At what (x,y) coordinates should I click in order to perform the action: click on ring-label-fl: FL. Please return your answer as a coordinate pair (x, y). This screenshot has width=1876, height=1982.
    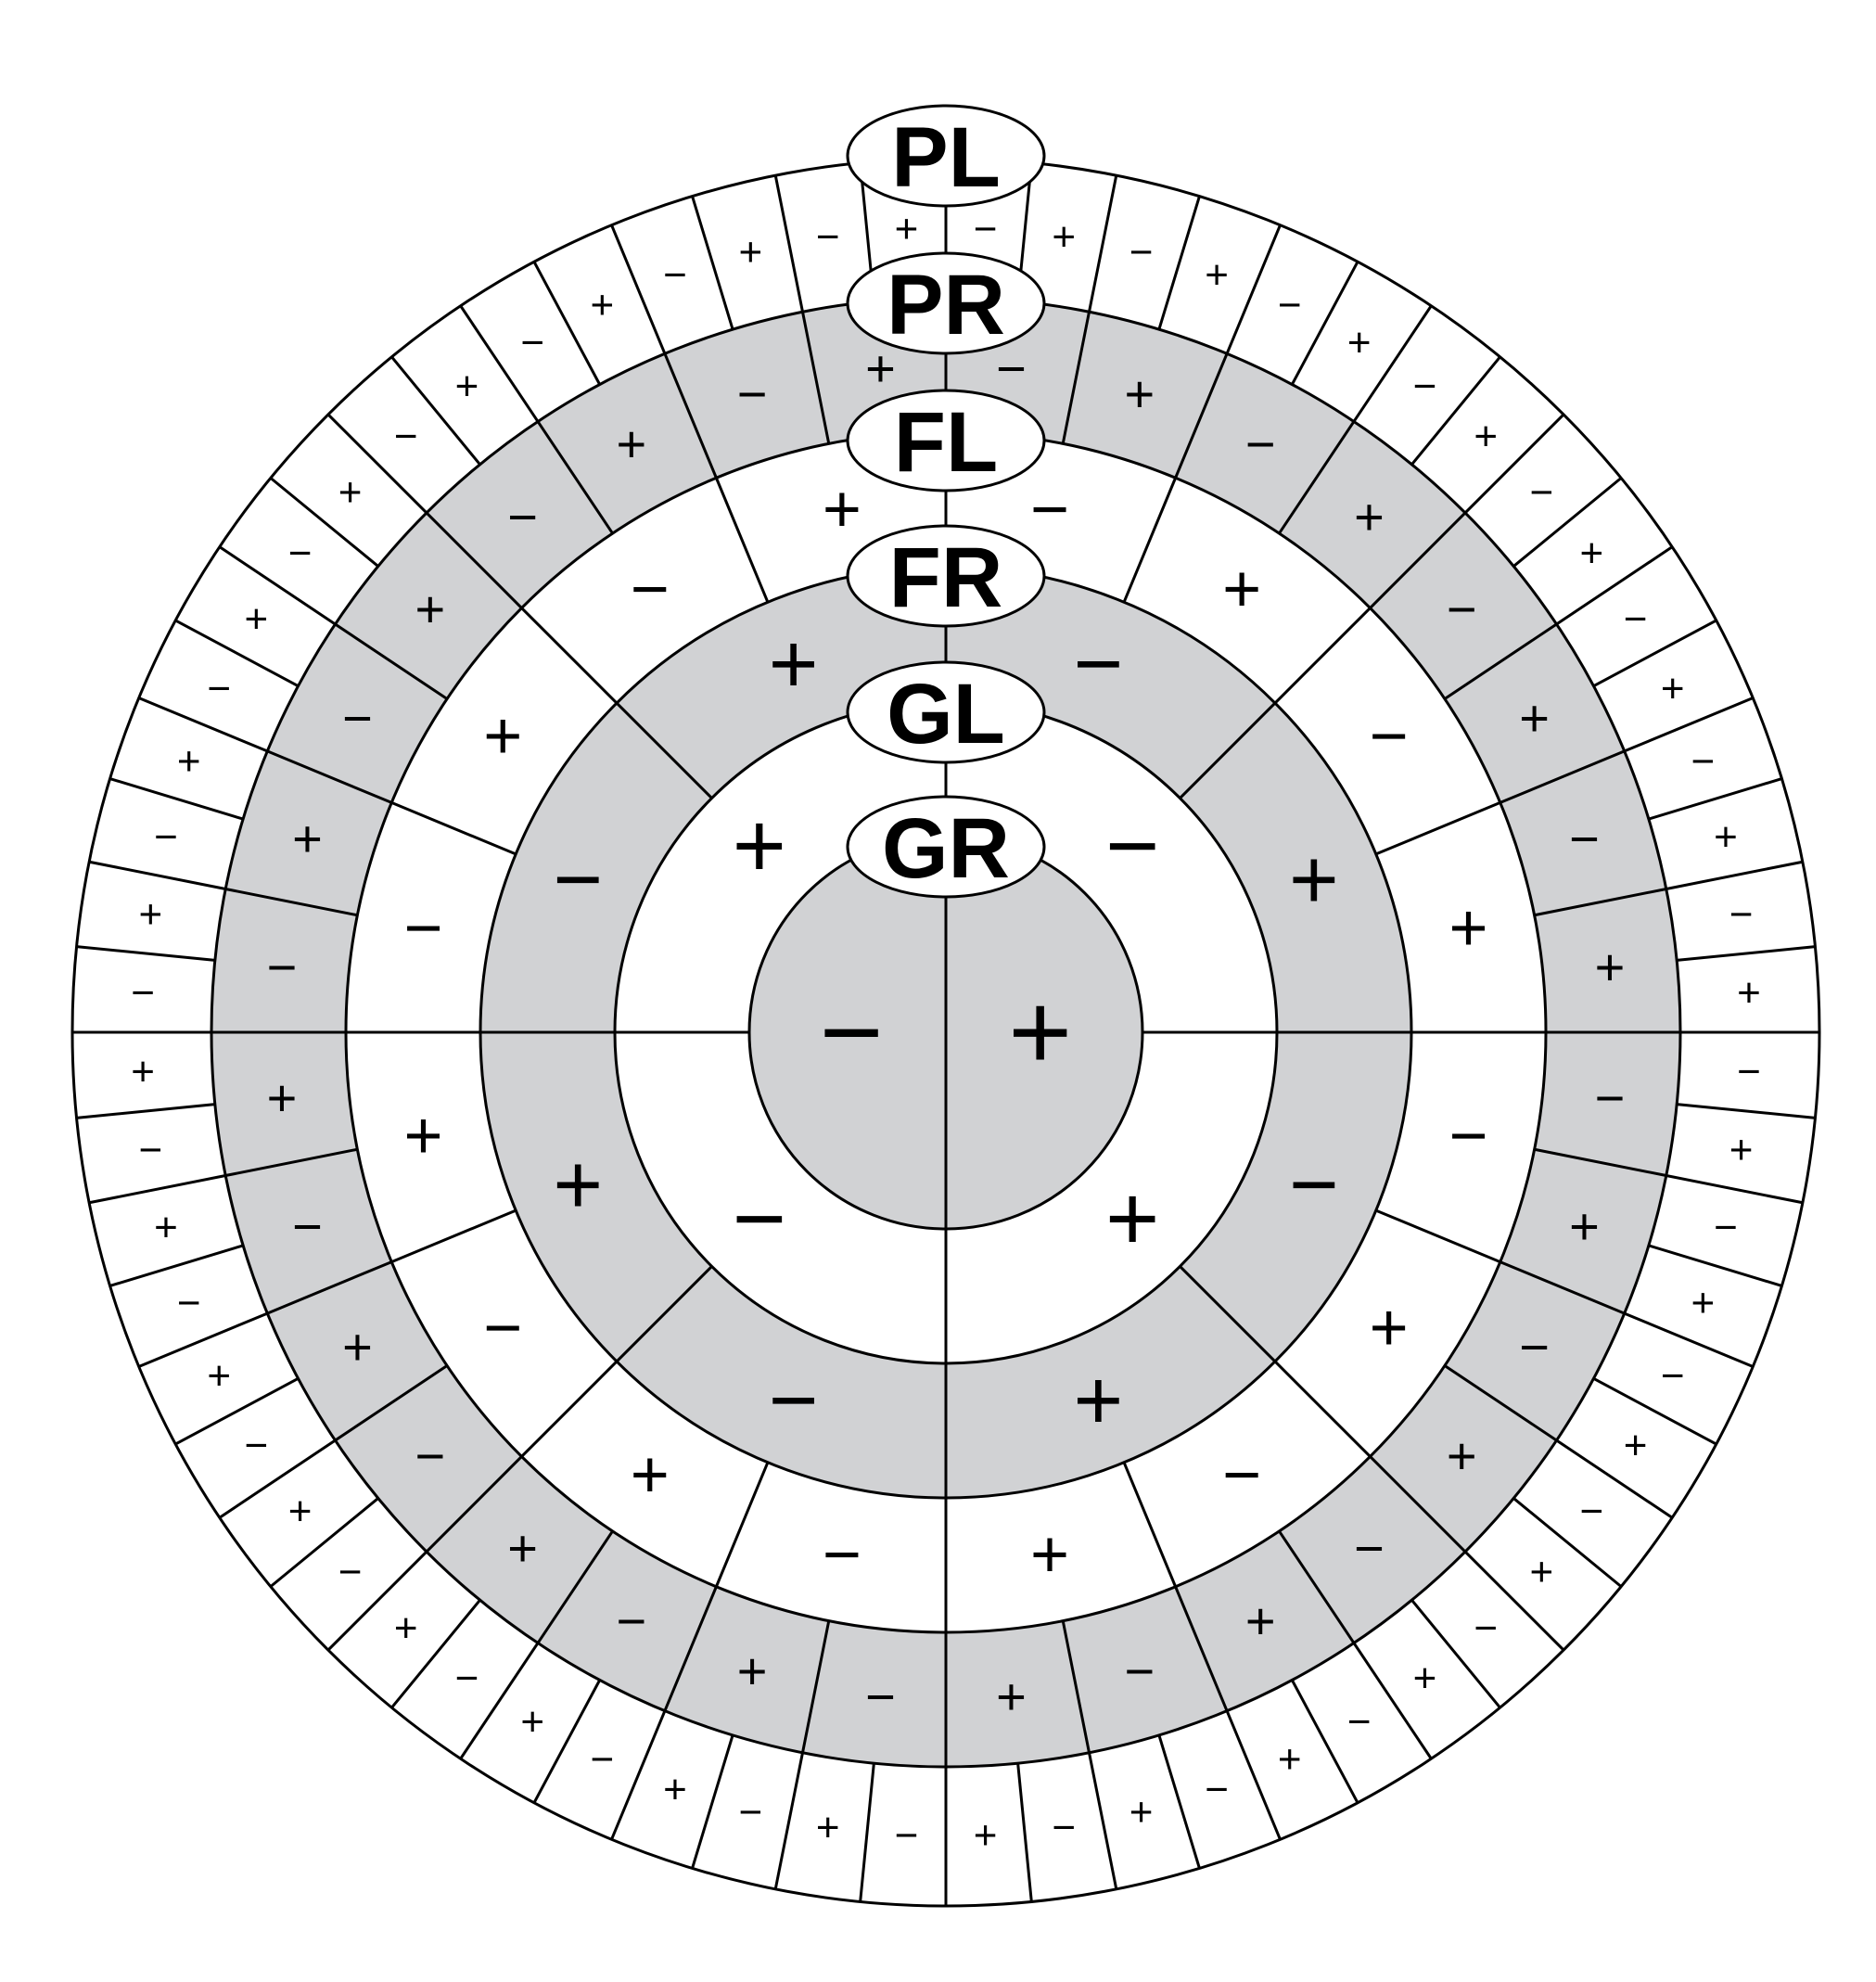
    Looking at the image, I should click on (946, 440).